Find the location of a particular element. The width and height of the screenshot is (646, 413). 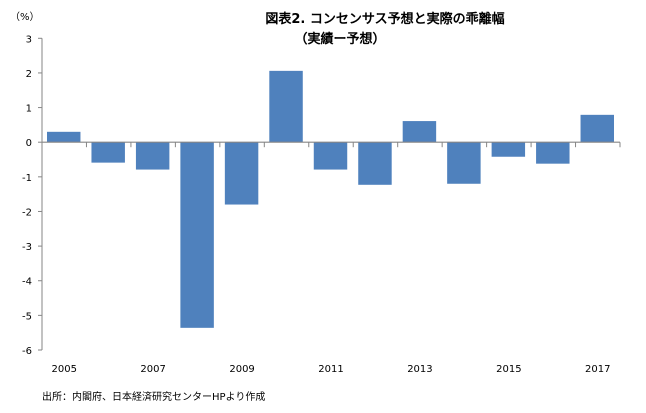

y-tick-label: -5 is located at coordinates (27, 316).